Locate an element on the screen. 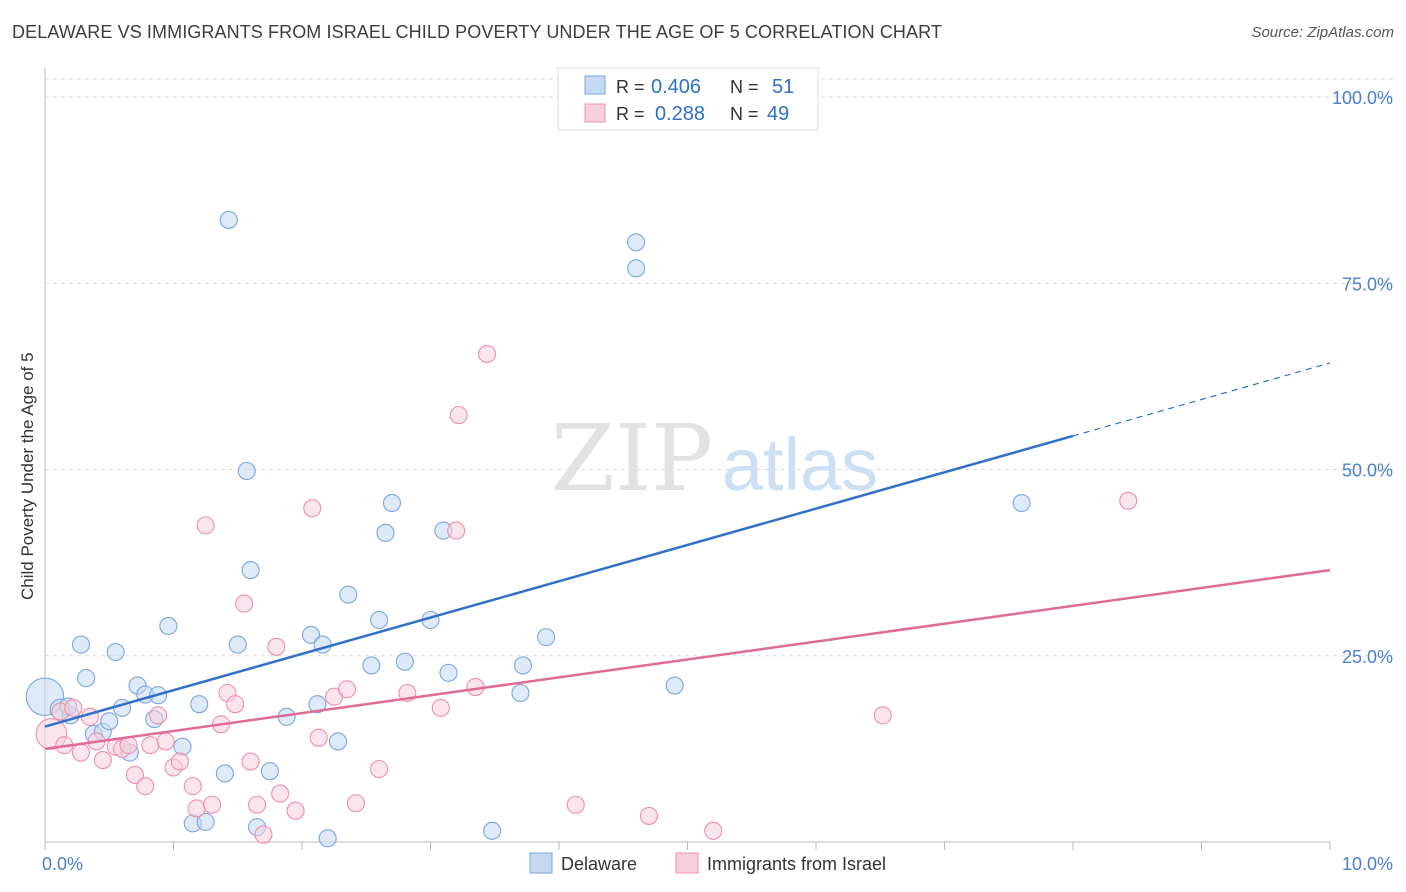  watermark: ZIP atlas is located at coordinates (714, 458).